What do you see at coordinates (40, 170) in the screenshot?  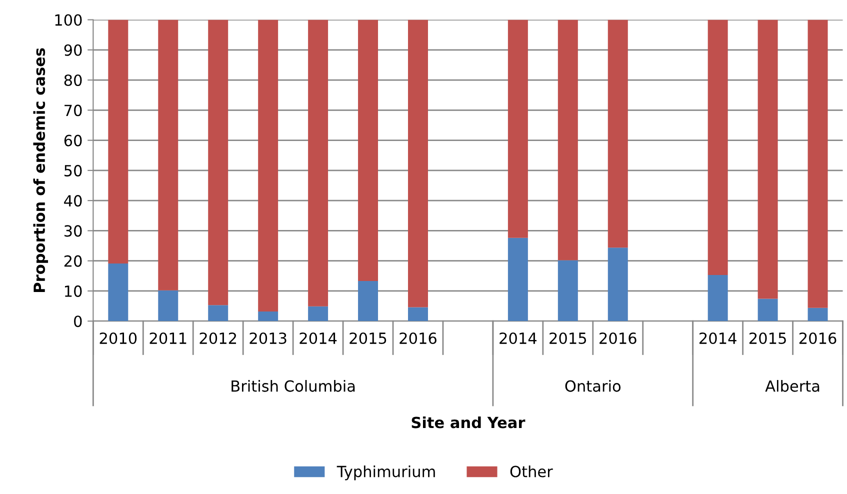 I see `y-axis-title: Proportion of endemic cases` at bounding box center [40, 170].